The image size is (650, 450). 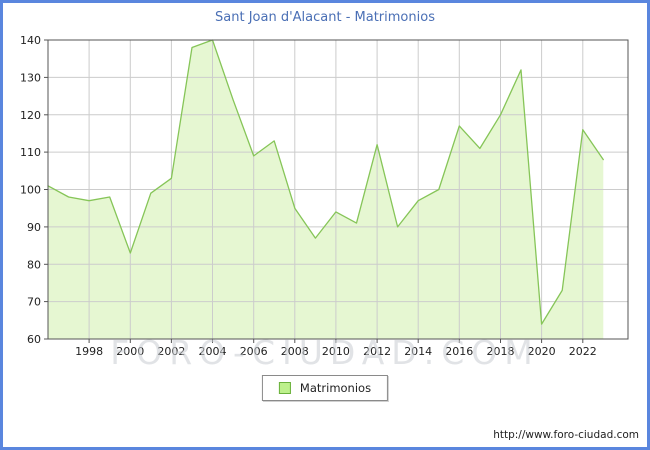 What do you see at coordinates (501, 351) in the screenshot?
I see `svg-text: 2018` at bounding box center [501, 351].